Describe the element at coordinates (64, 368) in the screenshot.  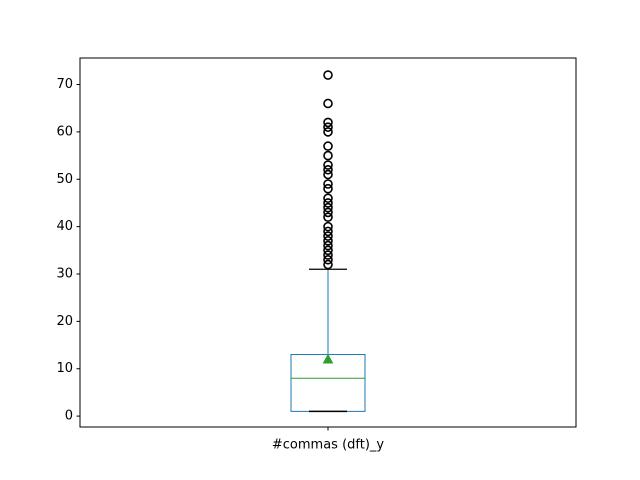
I see `y-tick-label: 10` at that location.